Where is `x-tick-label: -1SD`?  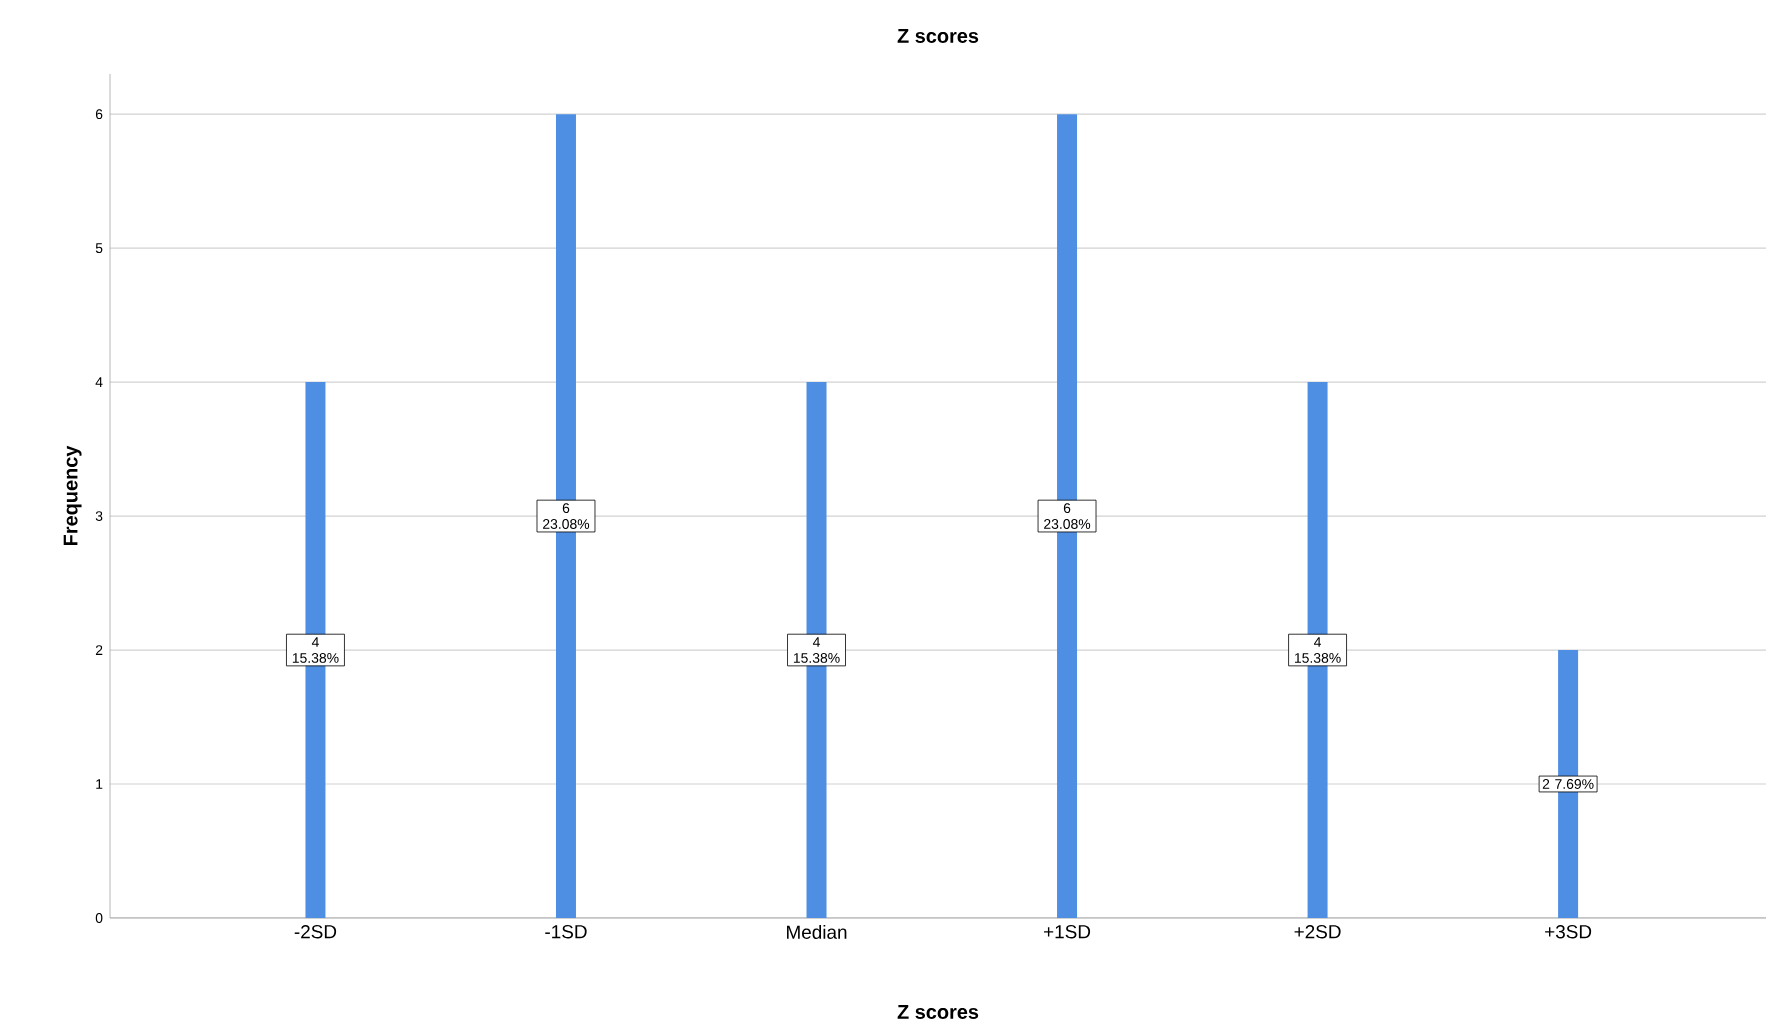 x-tick-label: -1SD is located at coordinates (566, 932).